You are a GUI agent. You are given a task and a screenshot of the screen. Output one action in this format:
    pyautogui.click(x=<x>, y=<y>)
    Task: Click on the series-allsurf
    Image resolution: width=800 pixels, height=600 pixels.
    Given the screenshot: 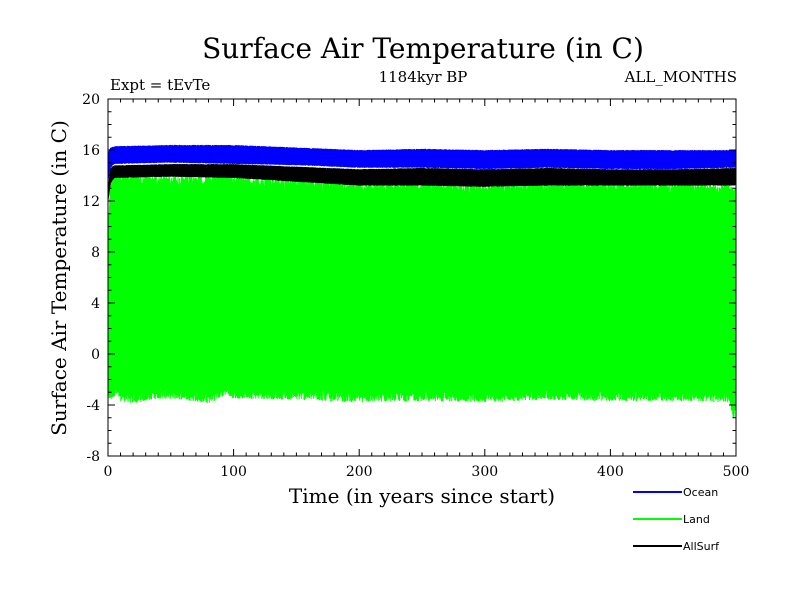 What is the action you would take?
    pyautogui.click(x=422, y=182)
    